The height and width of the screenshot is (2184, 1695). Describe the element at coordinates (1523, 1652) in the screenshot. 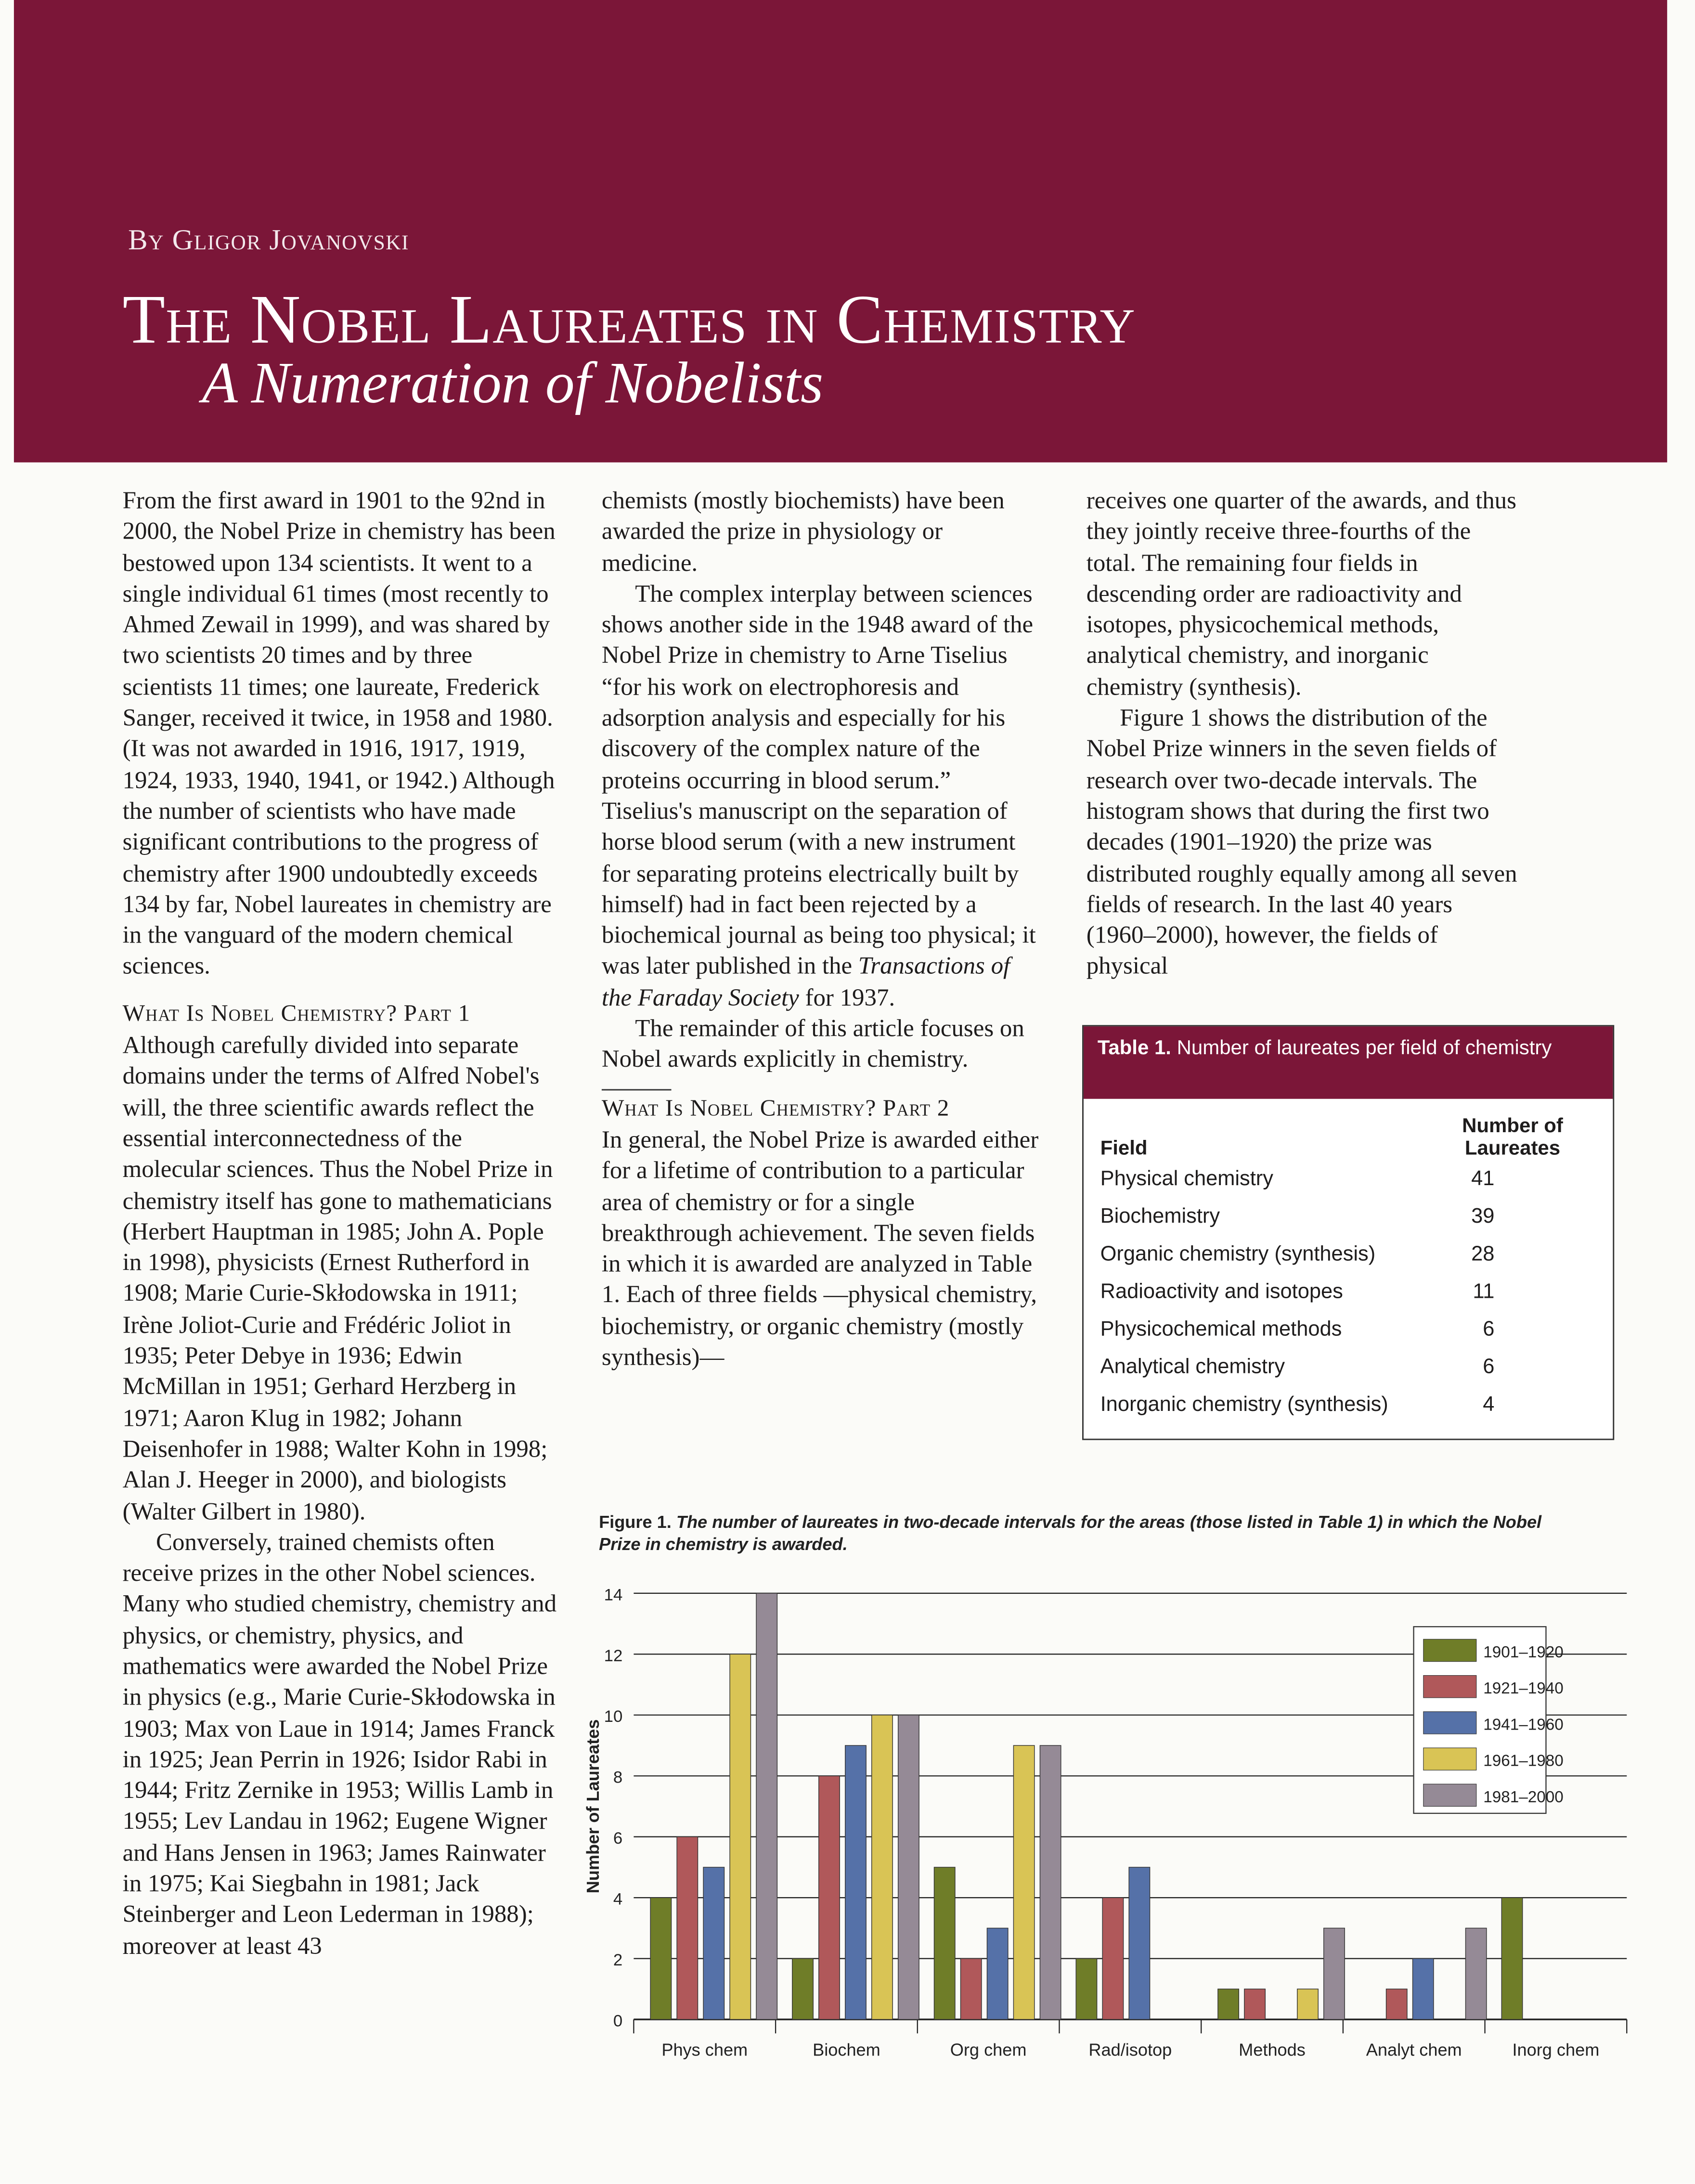

I see `legend-label: 1901–1920` at that location.